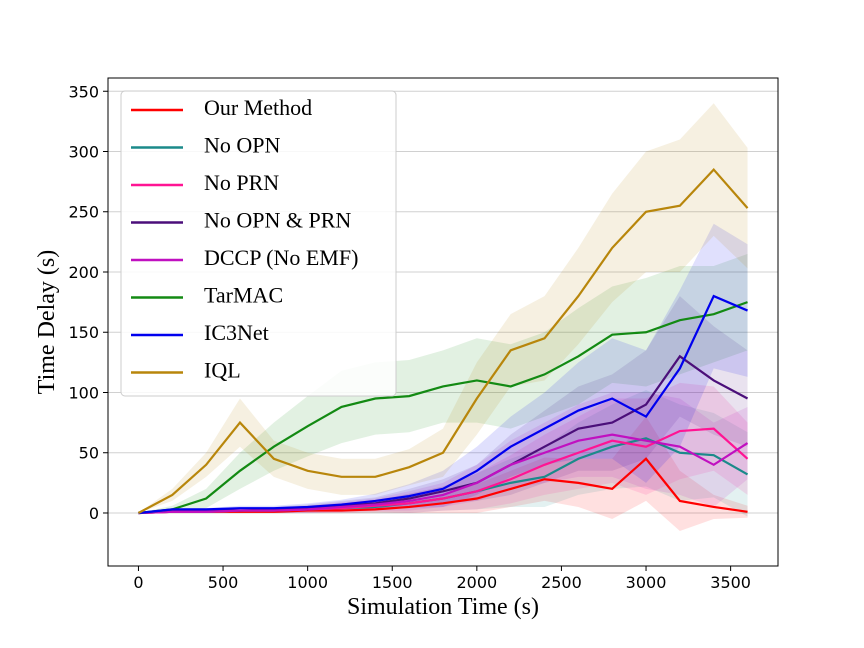 This screenshot has height=648, width=864. Describe the element at coordinates (236, 332) in the screenshot. I see `legend-label: IC3Net` at that location.